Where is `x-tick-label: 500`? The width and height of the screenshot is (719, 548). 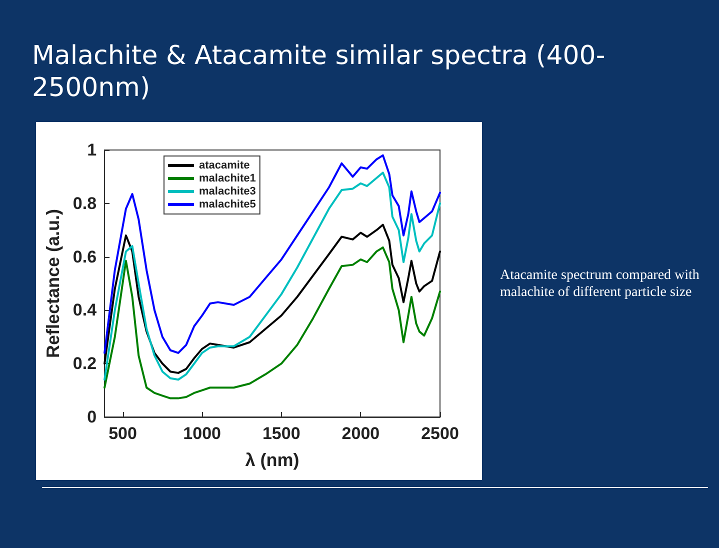 x-tick-label: 500 is located at coordinates (122, 433).